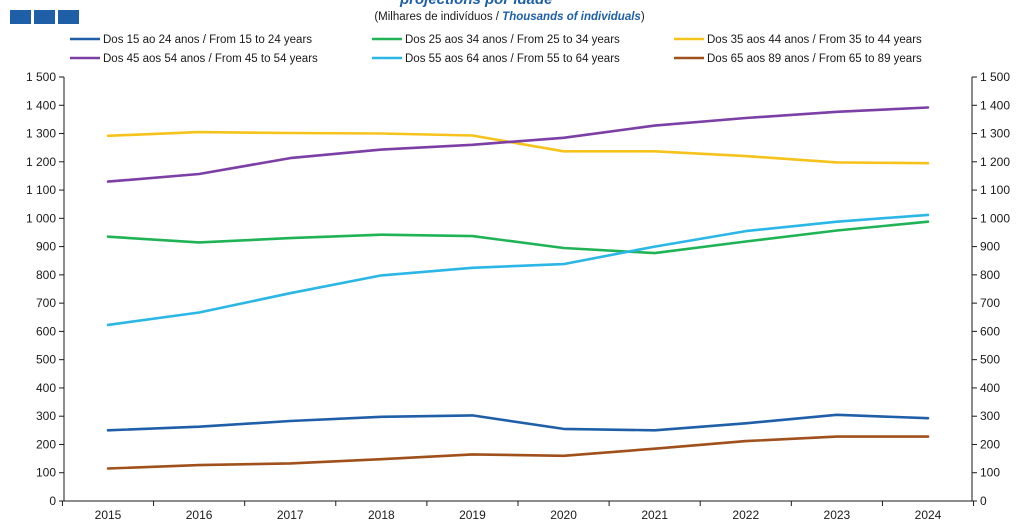 The image size is (1019, 523). I want to click on x-tick-label: 2020, so click(563, 515).